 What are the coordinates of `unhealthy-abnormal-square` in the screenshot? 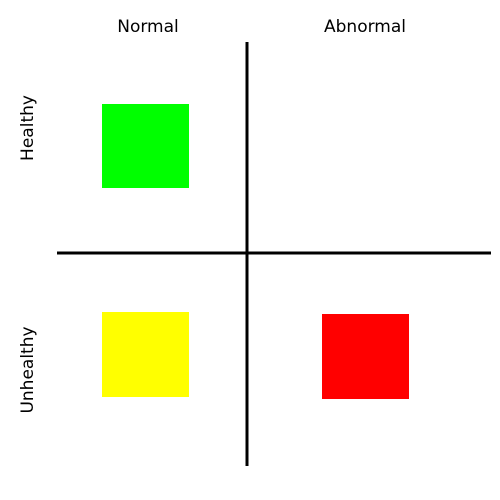 It's located at (365, 356).